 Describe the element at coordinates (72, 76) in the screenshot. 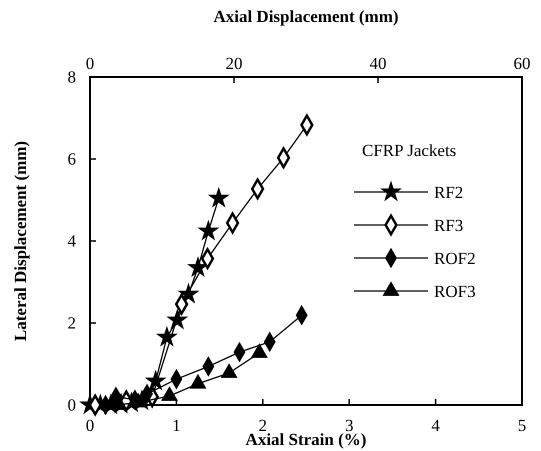

I see `y-tick-label: 8` at that location.